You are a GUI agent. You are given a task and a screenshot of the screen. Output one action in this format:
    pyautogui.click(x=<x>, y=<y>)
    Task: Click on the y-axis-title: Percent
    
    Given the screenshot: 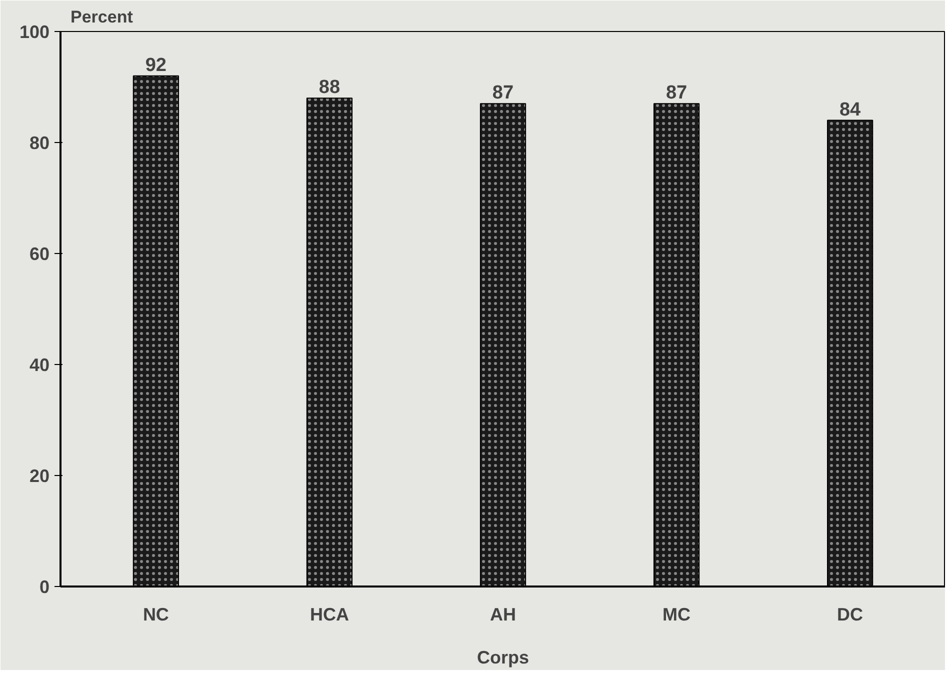 What is the action you would take?
    pyautogui.click(x=102, y=17)
    